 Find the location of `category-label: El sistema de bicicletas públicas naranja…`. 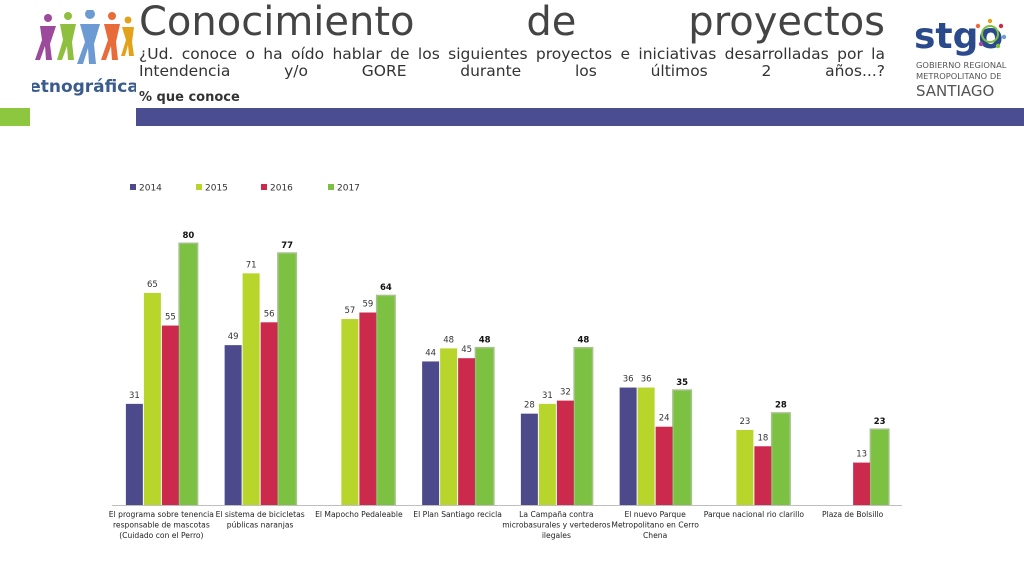

category-label: El sistema de bicicletas públicas naranja… is located at coordinates (260, 520).